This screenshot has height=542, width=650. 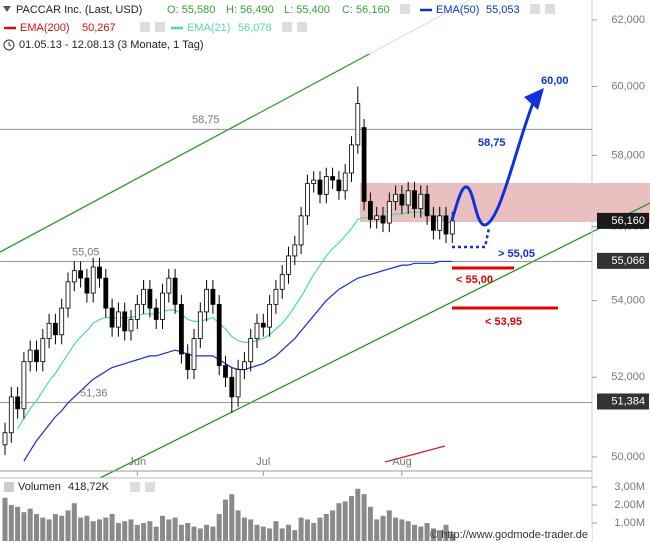 What do you see at coordinates (9, 487) in the screenshot?
I see `volume-icon` at bounding box center [9, 487].